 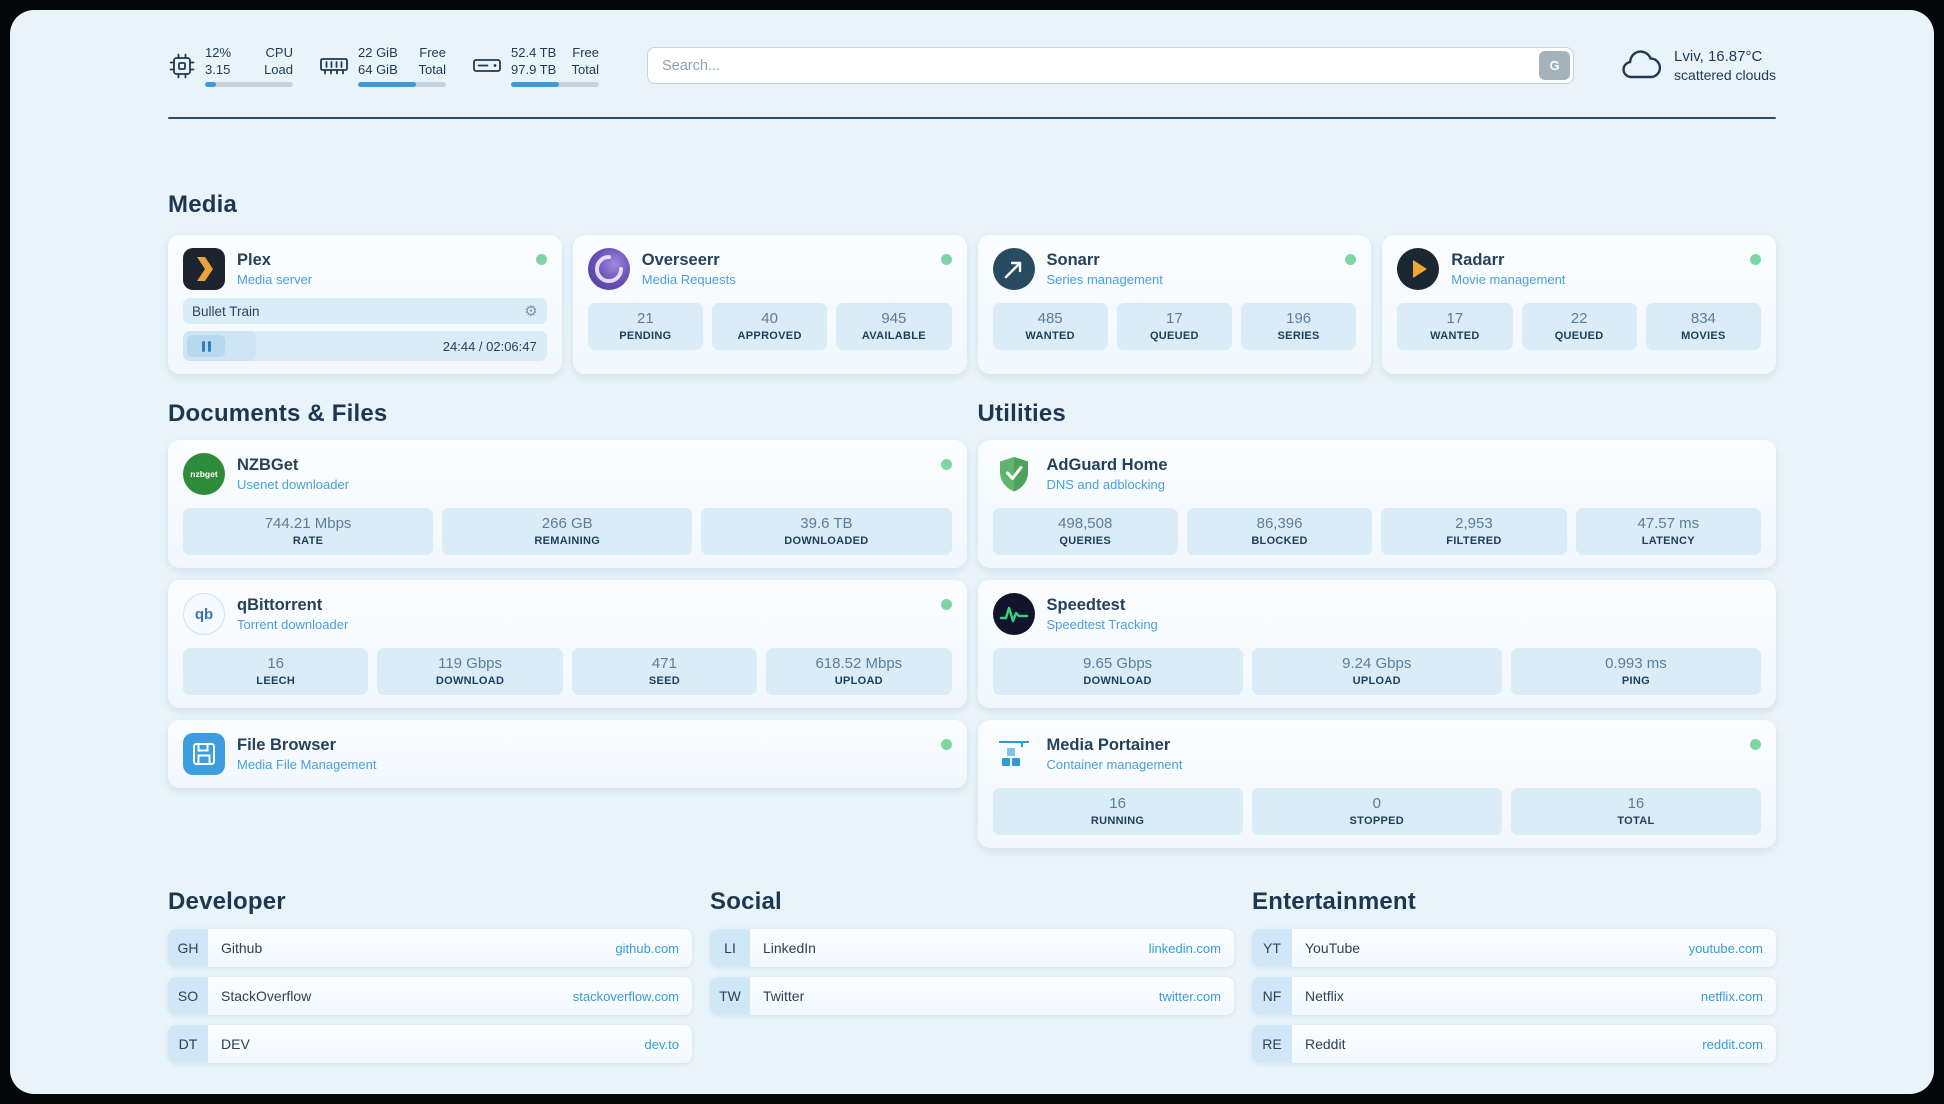 What do you see at coordinates (206, 346) in the screenshot?
I see `pause-button` at bounding box center [206, 346].